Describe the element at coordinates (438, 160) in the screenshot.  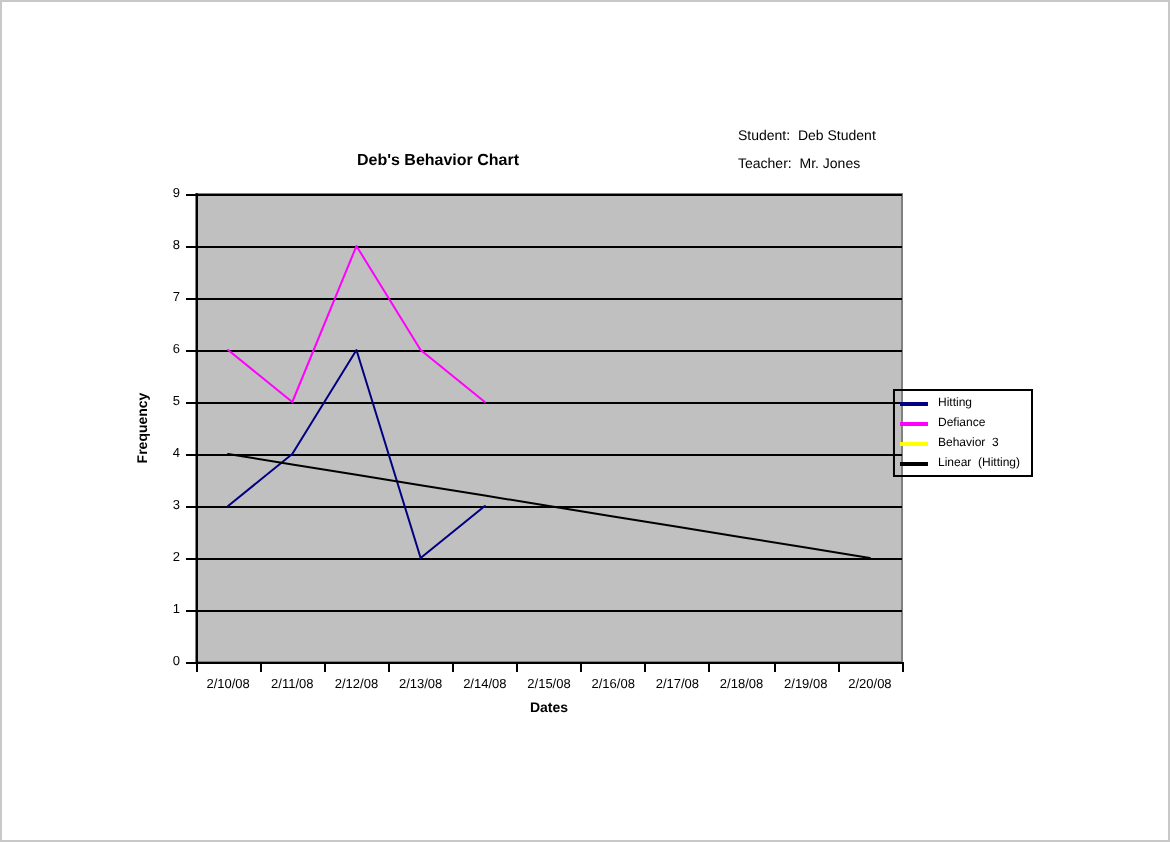
I see `chart-title: Deb's Behavior Chart` at that location.